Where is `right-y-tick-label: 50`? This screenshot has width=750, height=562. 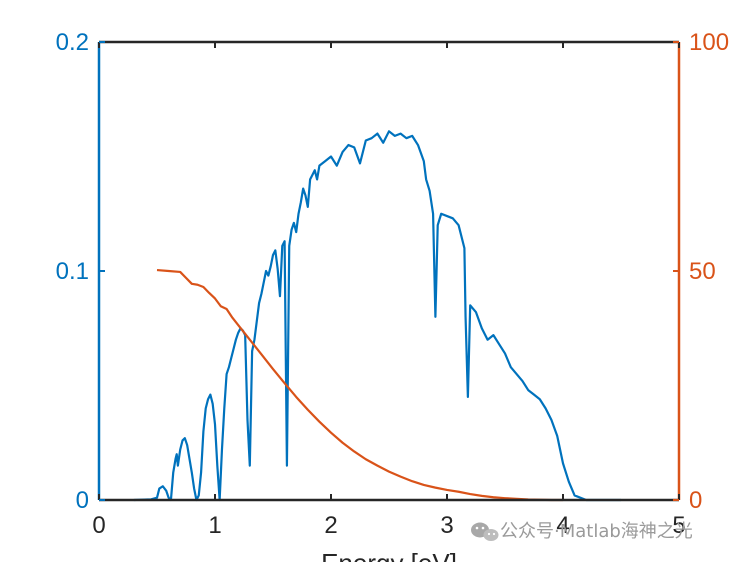 right-y-tick-label: 50 is located at coordinates (702, 271).